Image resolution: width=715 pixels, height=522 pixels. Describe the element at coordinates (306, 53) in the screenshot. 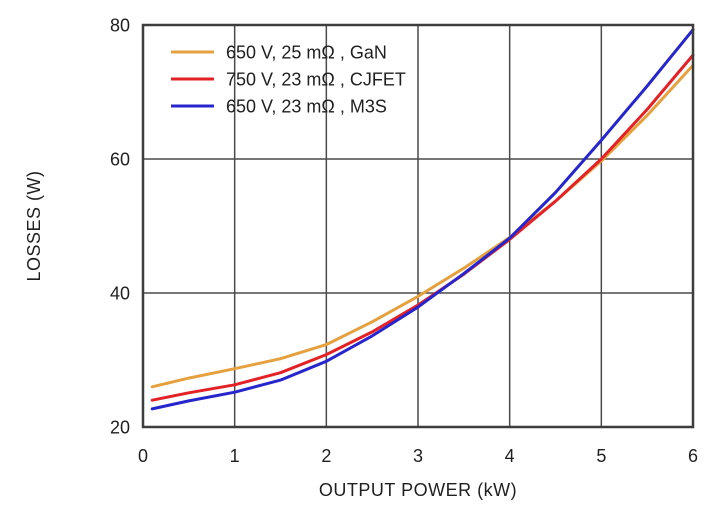

I see `legend-label-gan: 650 V, 25 mΩ , GaN` at that location.